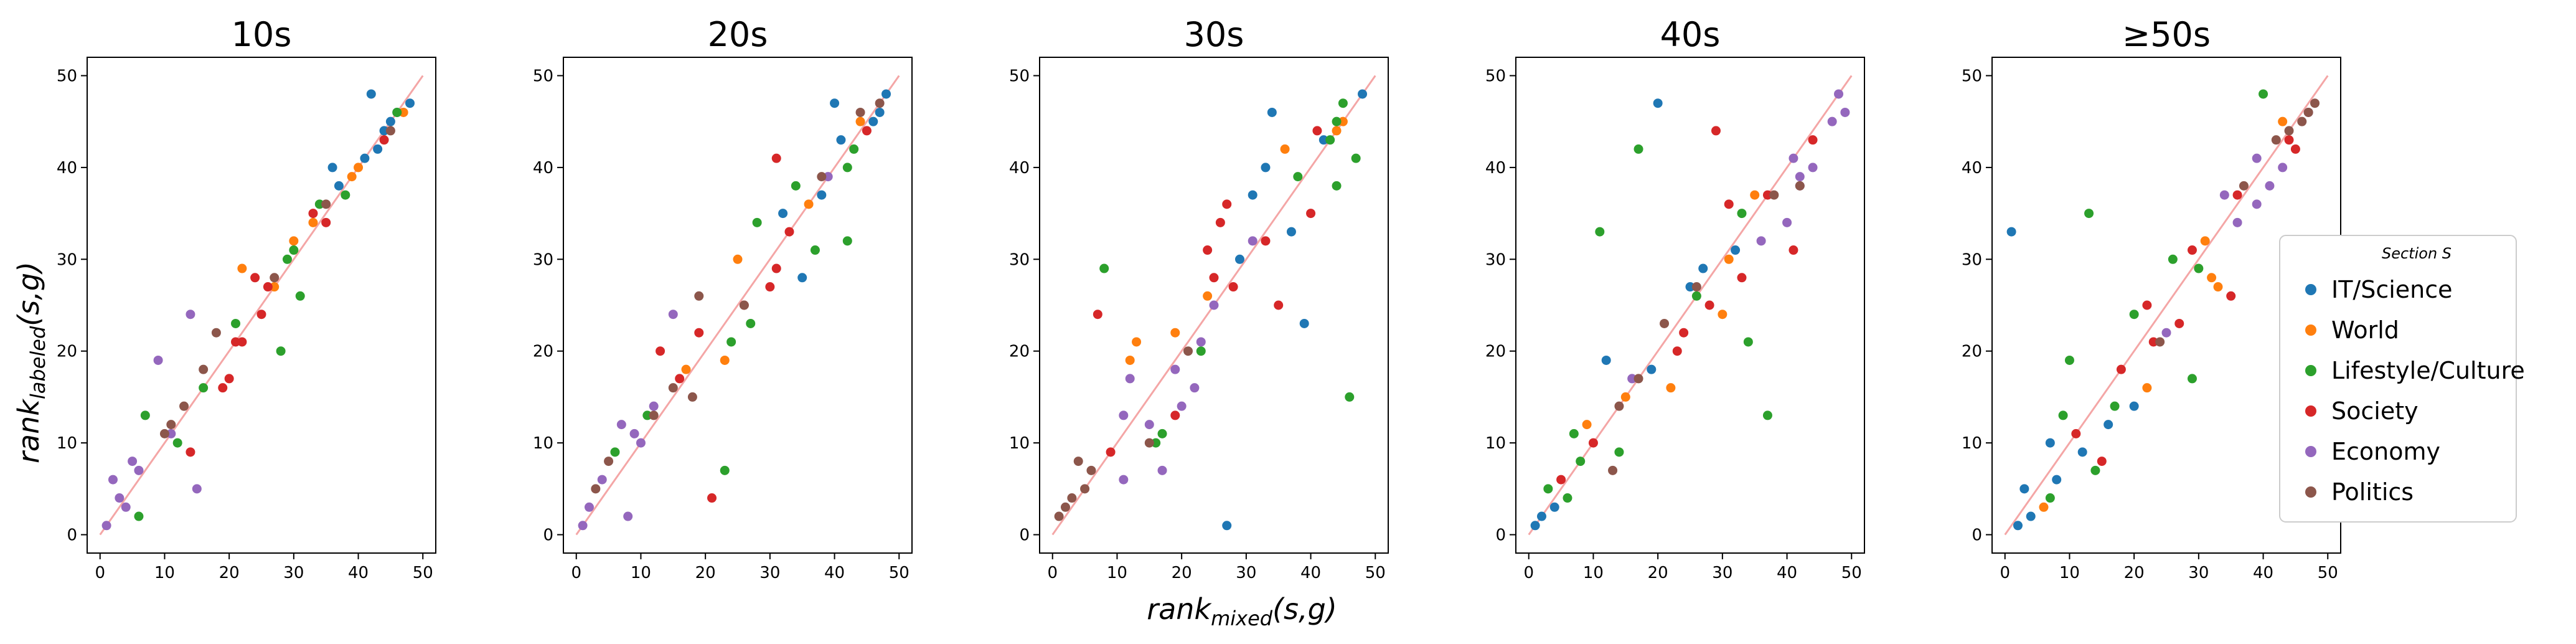 Image resolution: width=2576 pixels, height=644 pixels. What do you see at coordinates (1310, 573) in the screenshot?
I see `x-tick-label: 40` at bounding box center [1310, 573].